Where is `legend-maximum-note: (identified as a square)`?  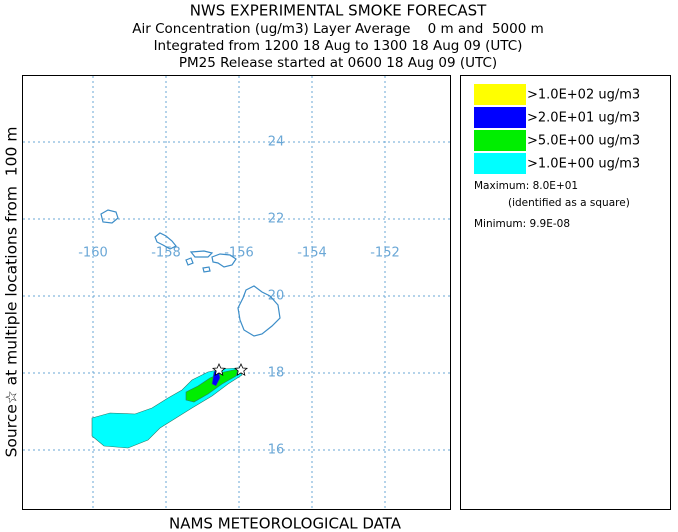 legend-maximum-note: (identified as a square) is located at coordinates (569, 203).